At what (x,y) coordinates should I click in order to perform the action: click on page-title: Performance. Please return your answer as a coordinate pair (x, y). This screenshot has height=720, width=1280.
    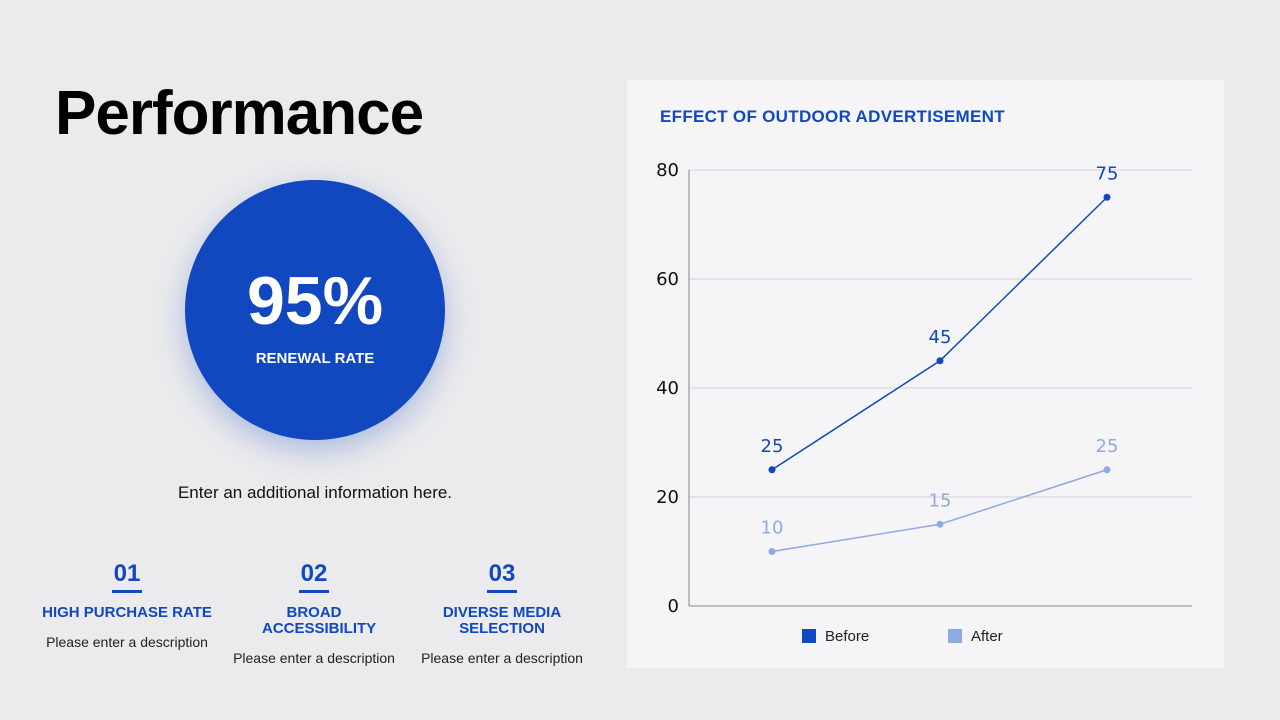
    Looking at the image, I should click on (239, 113).